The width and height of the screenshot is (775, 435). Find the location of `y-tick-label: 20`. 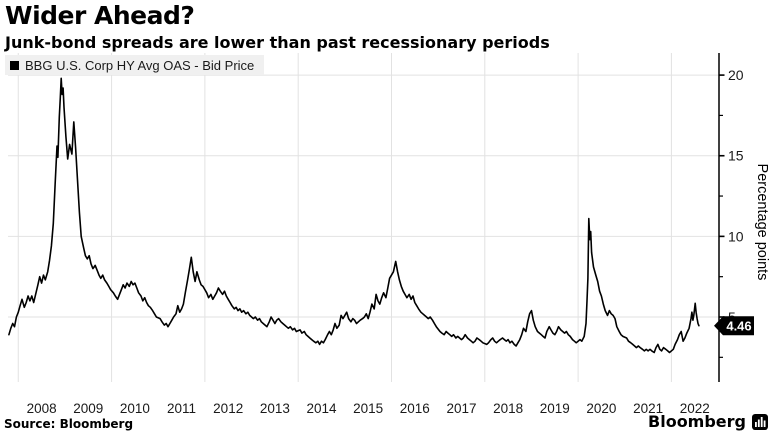

y-tick-label: 20 is located at coordinates (736, 75).